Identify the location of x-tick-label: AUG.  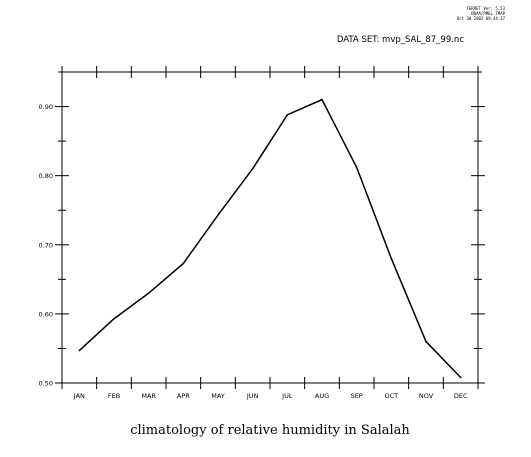
(322, 396).